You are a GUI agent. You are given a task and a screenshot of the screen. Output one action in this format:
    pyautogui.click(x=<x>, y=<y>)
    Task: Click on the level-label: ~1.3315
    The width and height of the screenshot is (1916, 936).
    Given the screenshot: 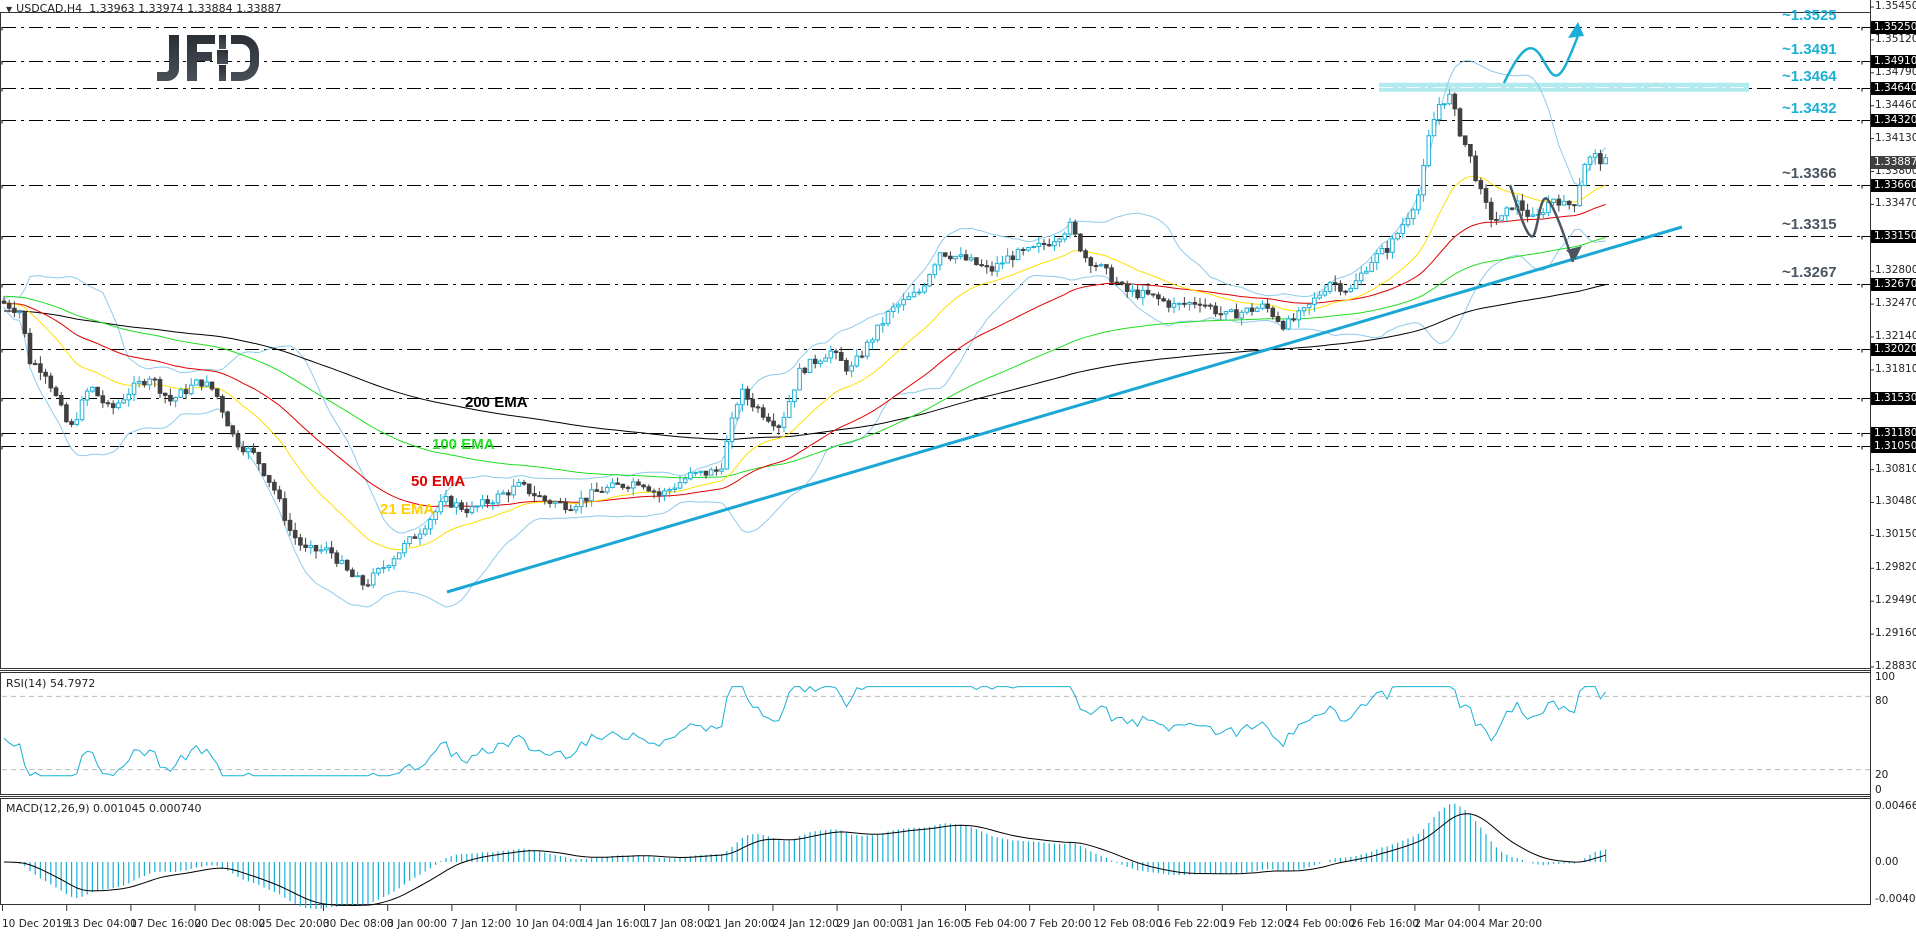 What is the action you would take?
    pyautogui.click(x=1809, y=225)
    